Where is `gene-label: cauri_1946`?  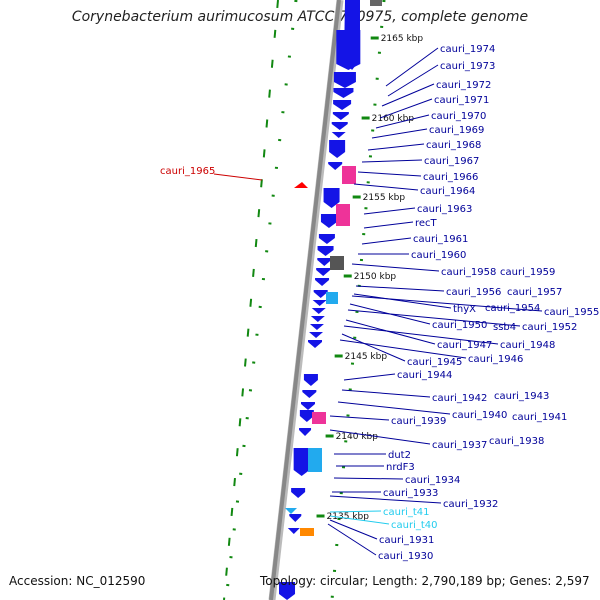 gene-label: cauri_1946 is located at coordinates (495, 359).